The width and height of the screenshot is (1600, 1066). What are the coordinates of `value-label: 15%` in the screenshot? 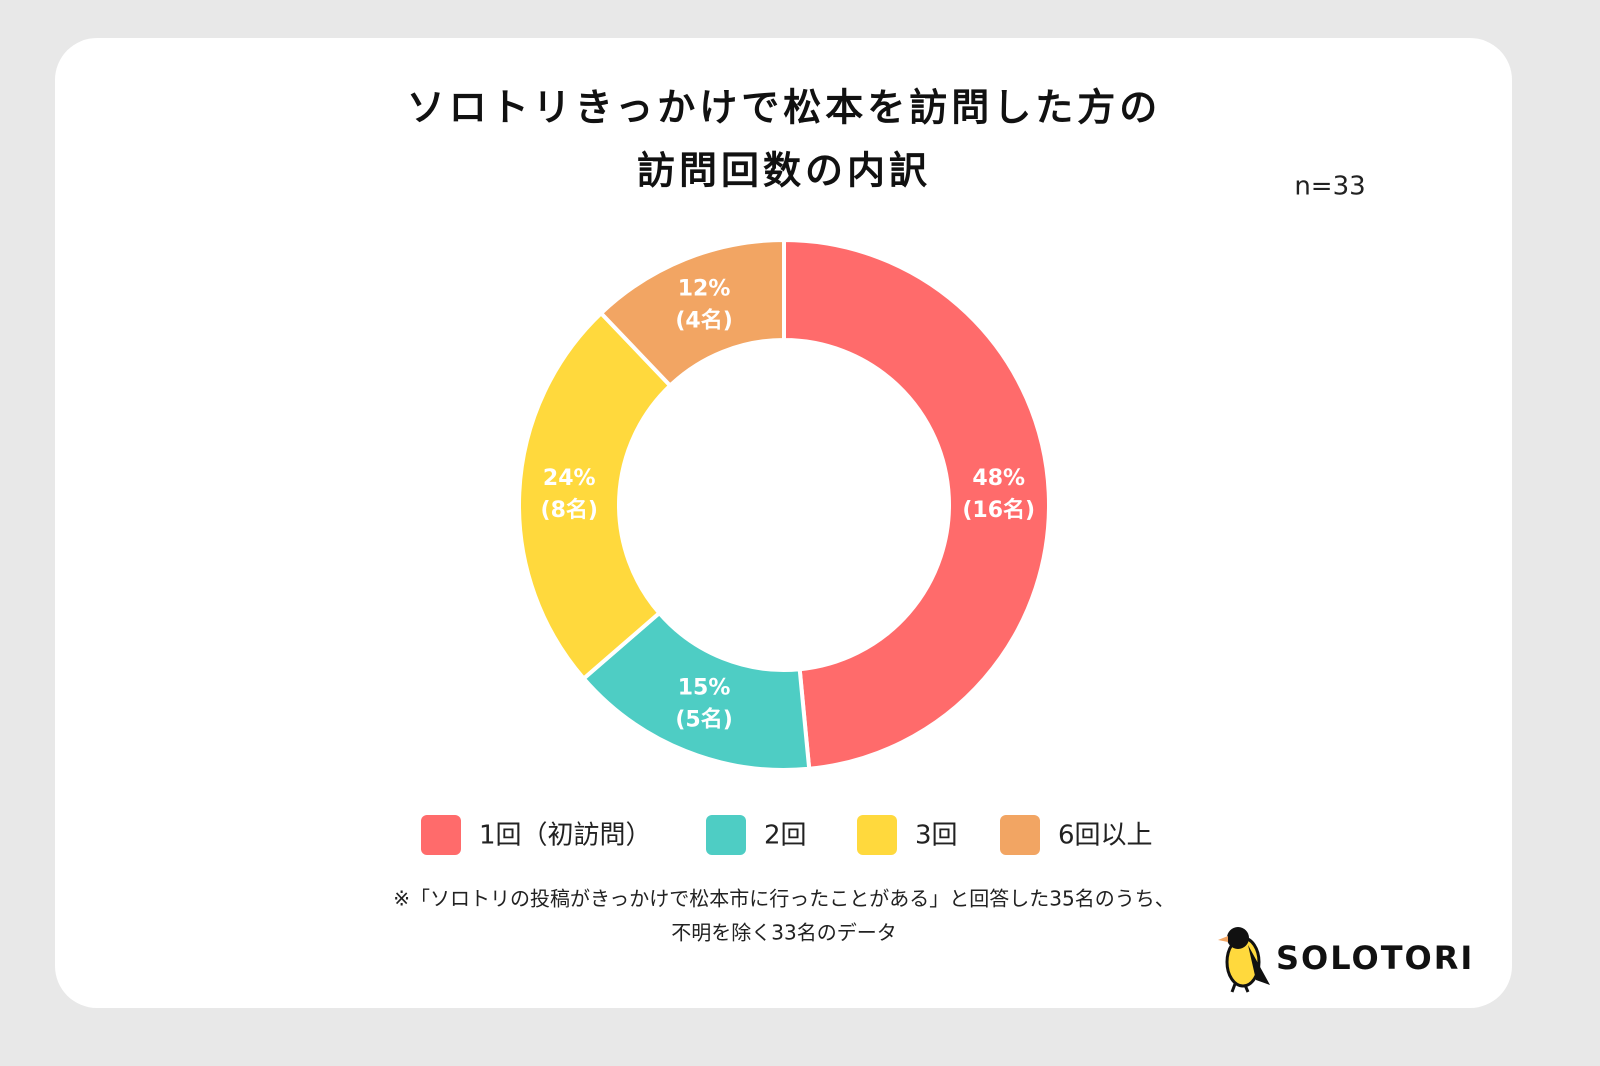 It's located at (704, 688).